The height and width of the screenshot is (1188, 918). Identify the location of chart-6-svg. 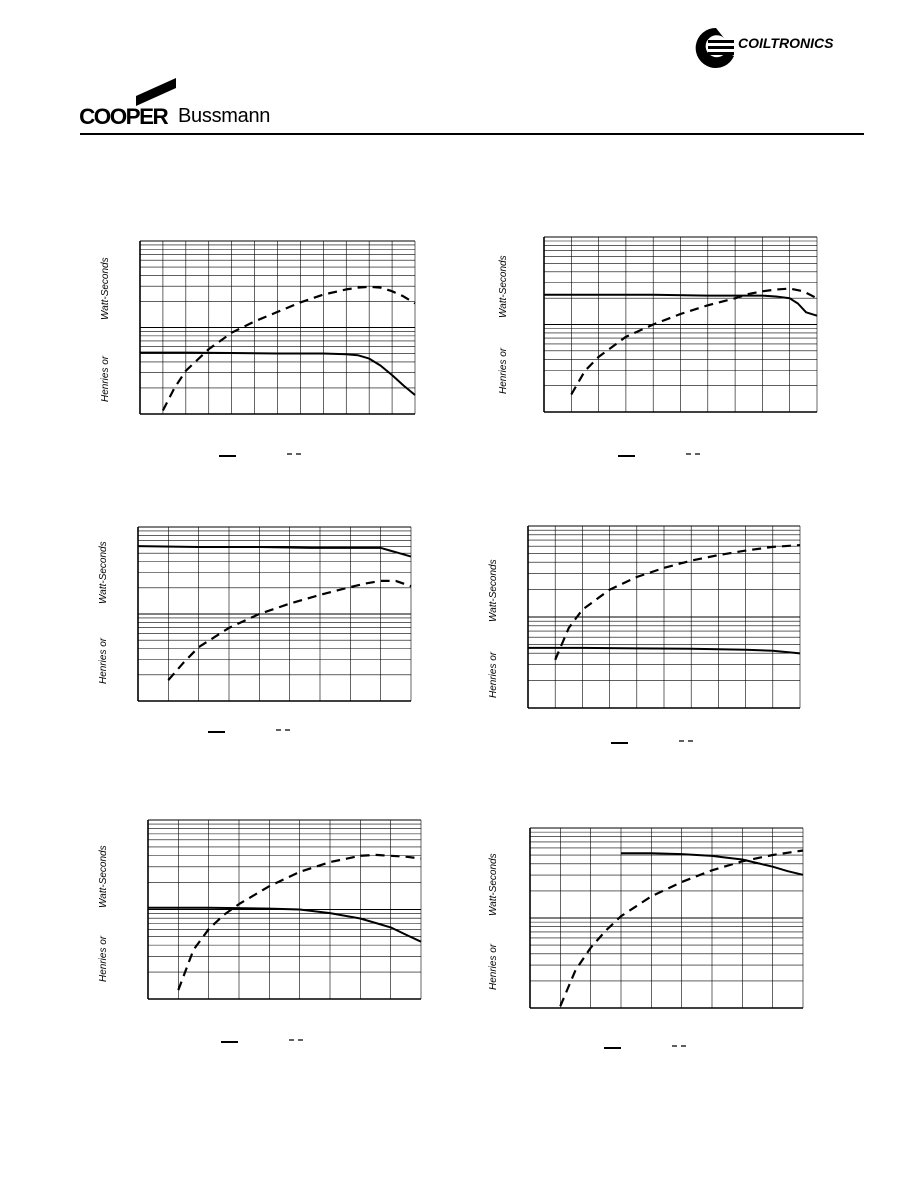
(666, 938).